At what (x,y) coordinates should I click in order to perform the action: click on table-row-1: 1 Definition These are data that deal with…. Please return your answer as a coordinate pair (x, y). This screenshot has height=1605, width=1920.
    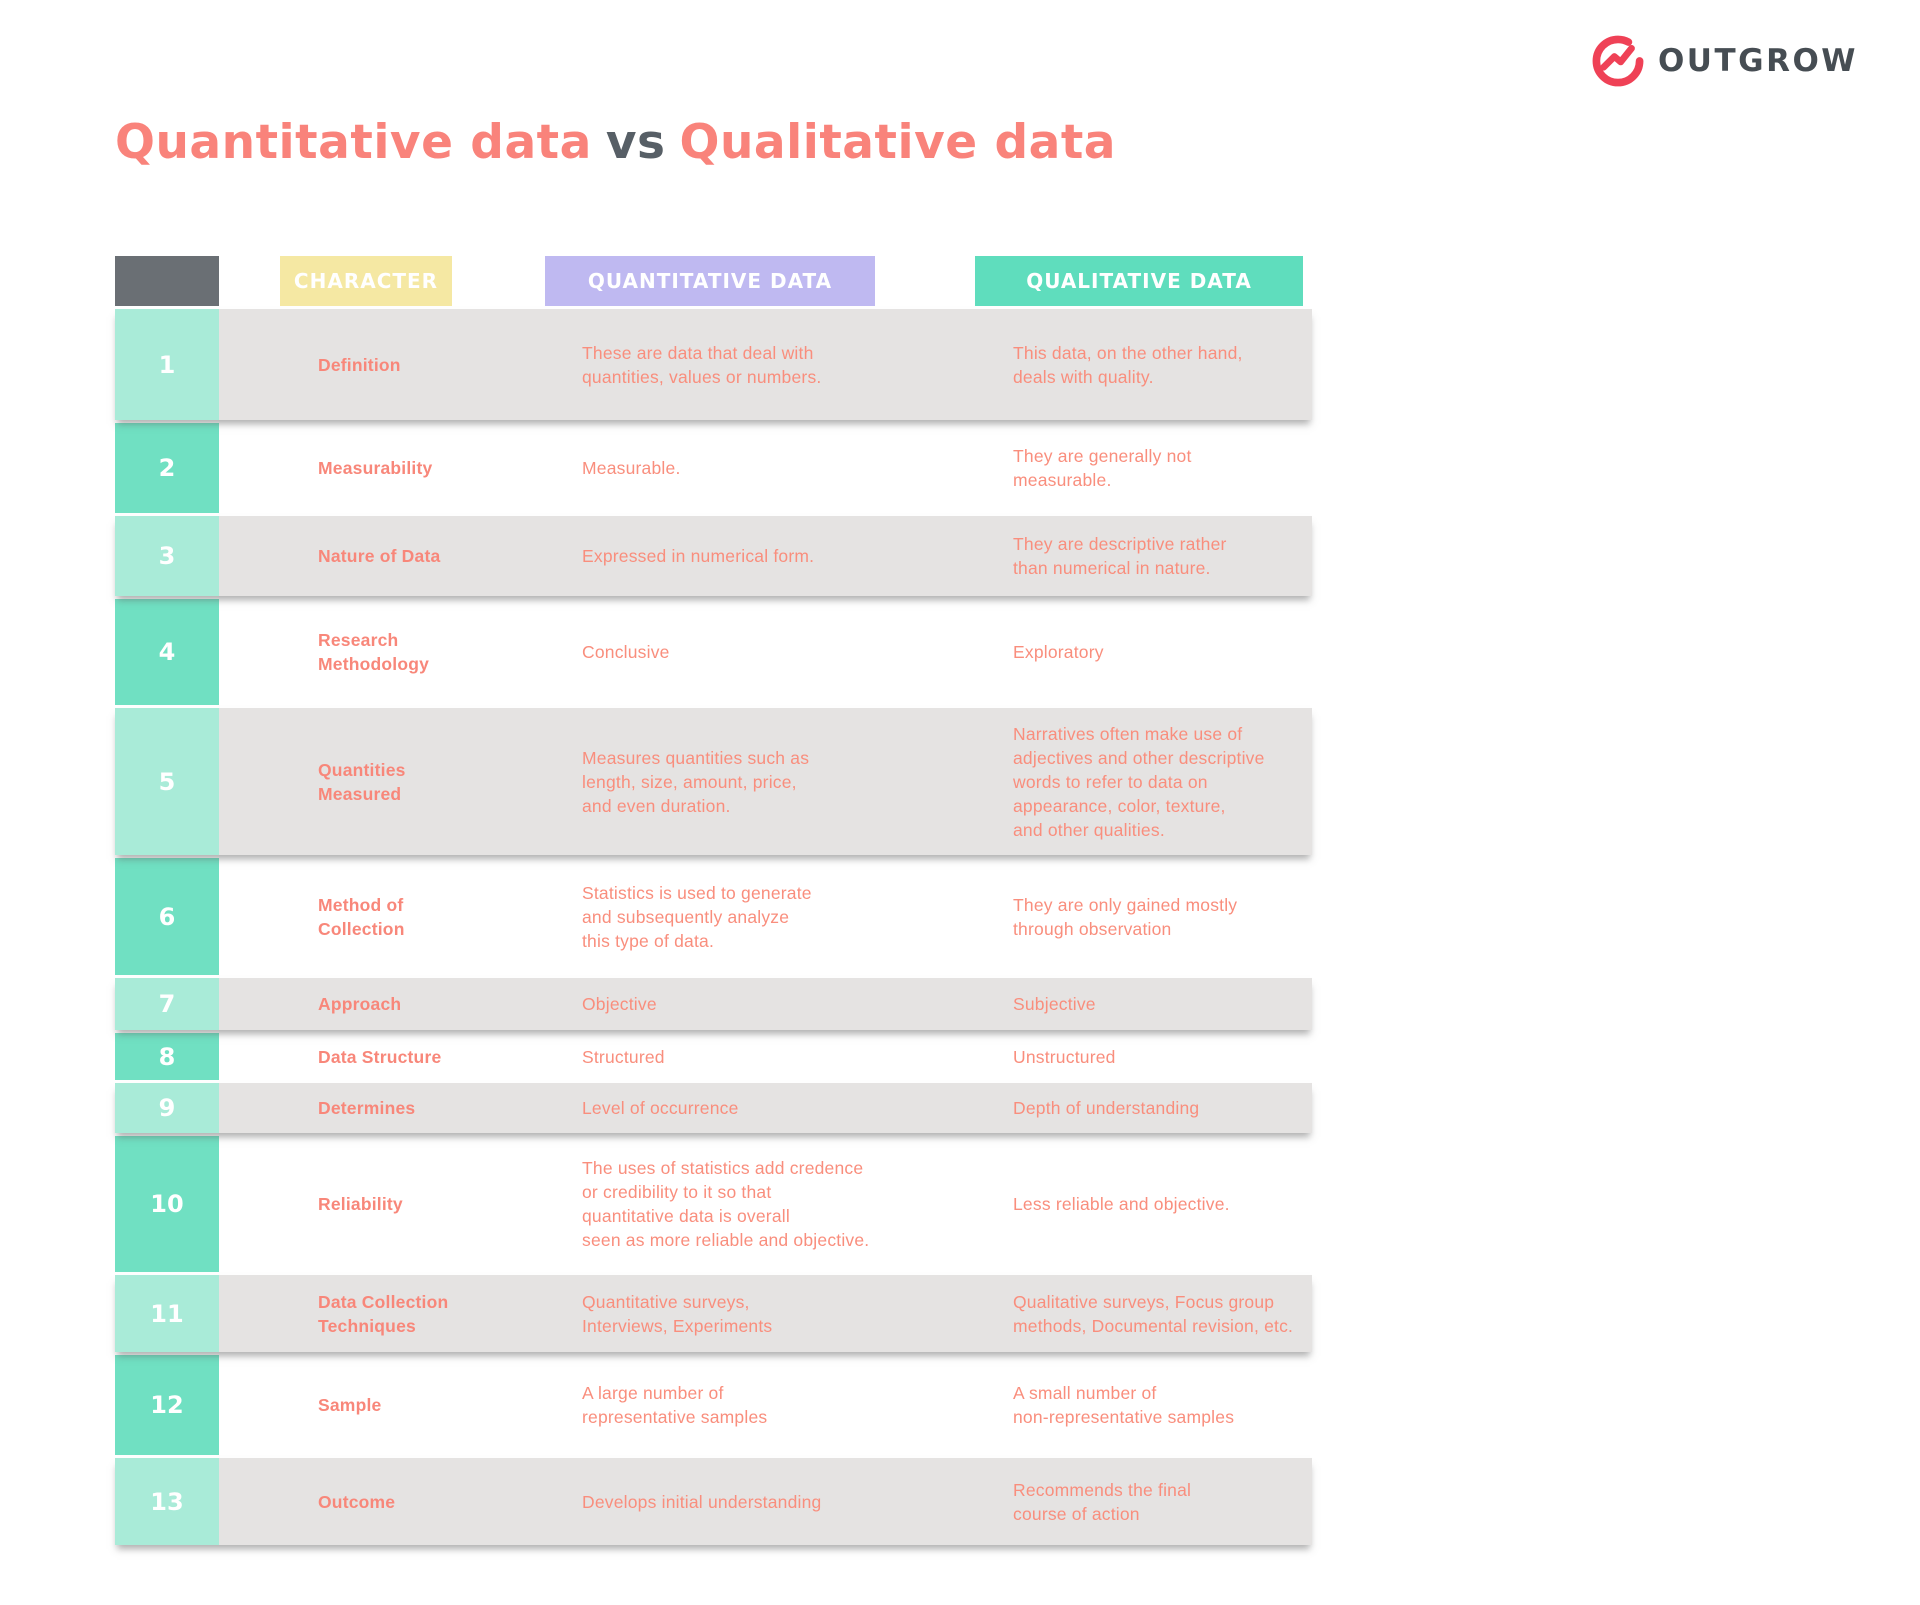
    Looking at the image, I should click on (713, 364).